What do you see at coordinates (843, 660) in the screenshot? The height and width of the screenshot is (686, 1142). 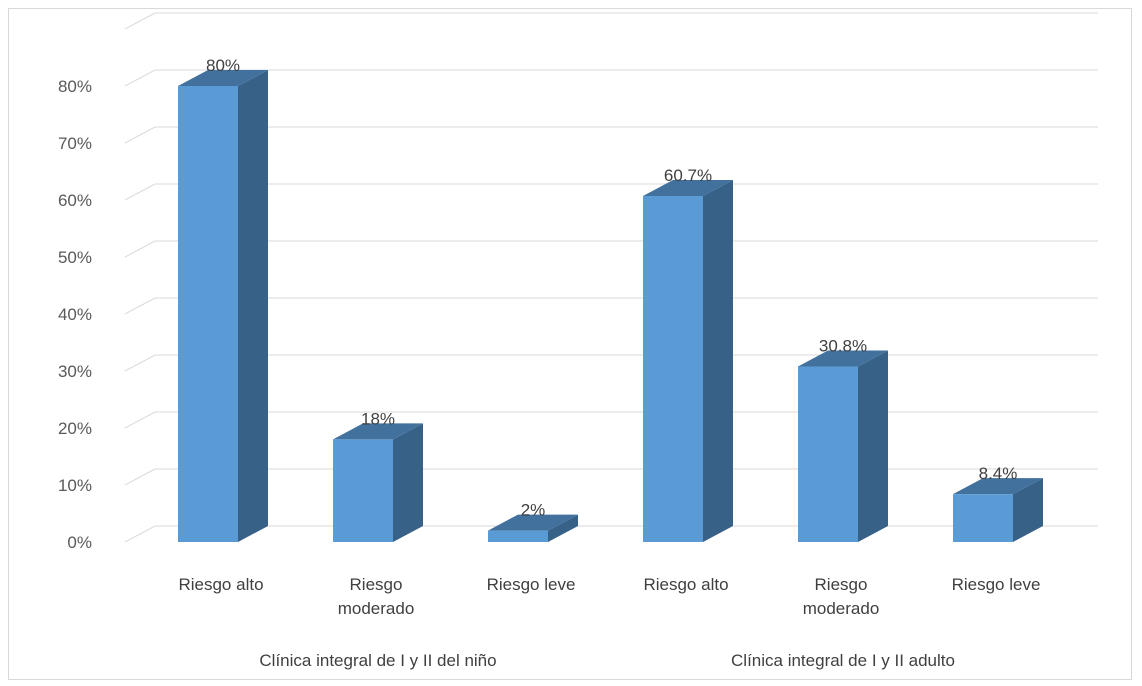 I see `group-label: Clínica integral de I y II adulto` at bounding box center [843, 660].